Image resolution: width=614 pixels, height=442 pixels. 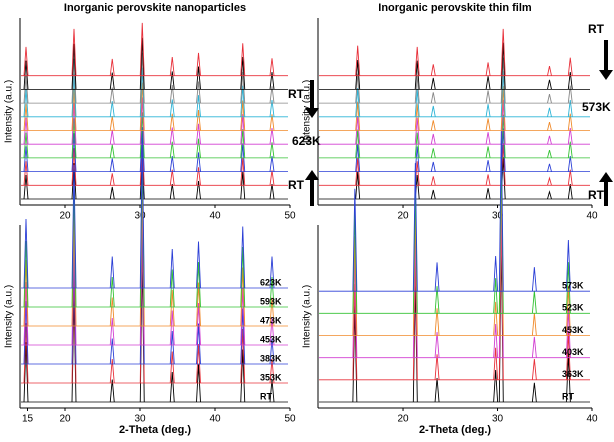 I want to click on series-label: 403K, so click(x=573, y=352).